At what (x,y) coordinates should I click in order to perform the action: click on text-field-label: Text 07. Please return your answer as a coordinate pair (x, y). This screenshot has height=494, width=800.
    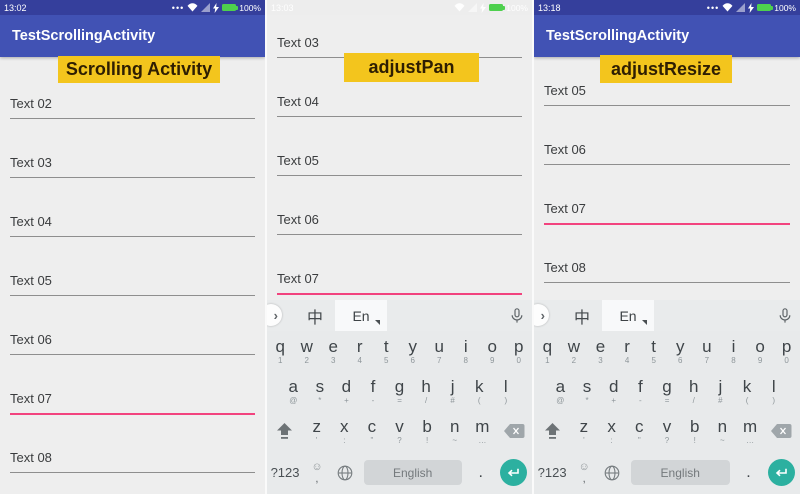
    Looking at the image, I should click on (31, 398).